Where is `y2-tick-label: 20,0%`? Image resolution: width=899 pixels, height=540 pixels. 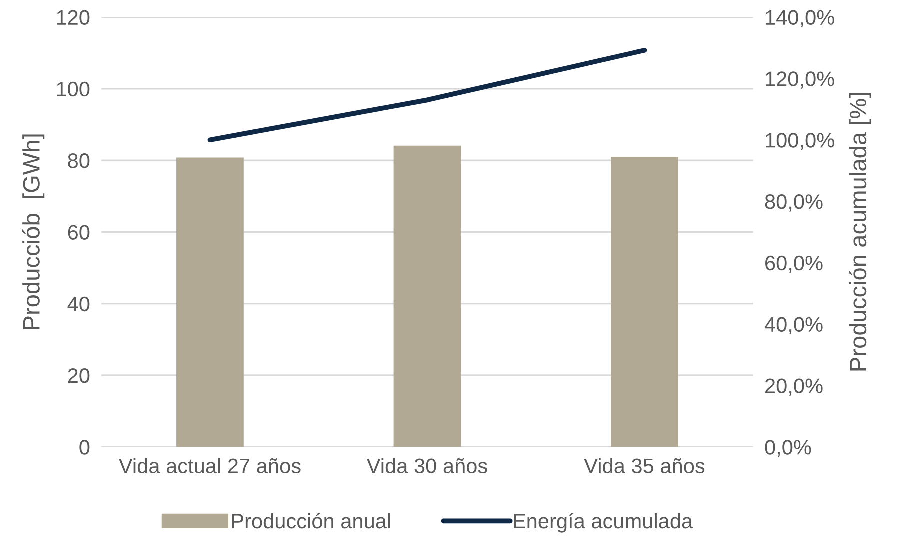
y2-tick-label: 20,0% is located at coordinates (794, 387).